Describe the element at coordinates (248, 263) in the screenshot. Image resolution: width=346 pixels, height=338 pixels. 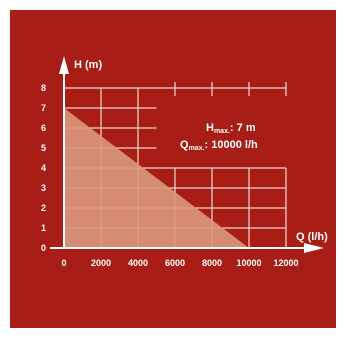
I see `x-tick-label: 10000` at that location.